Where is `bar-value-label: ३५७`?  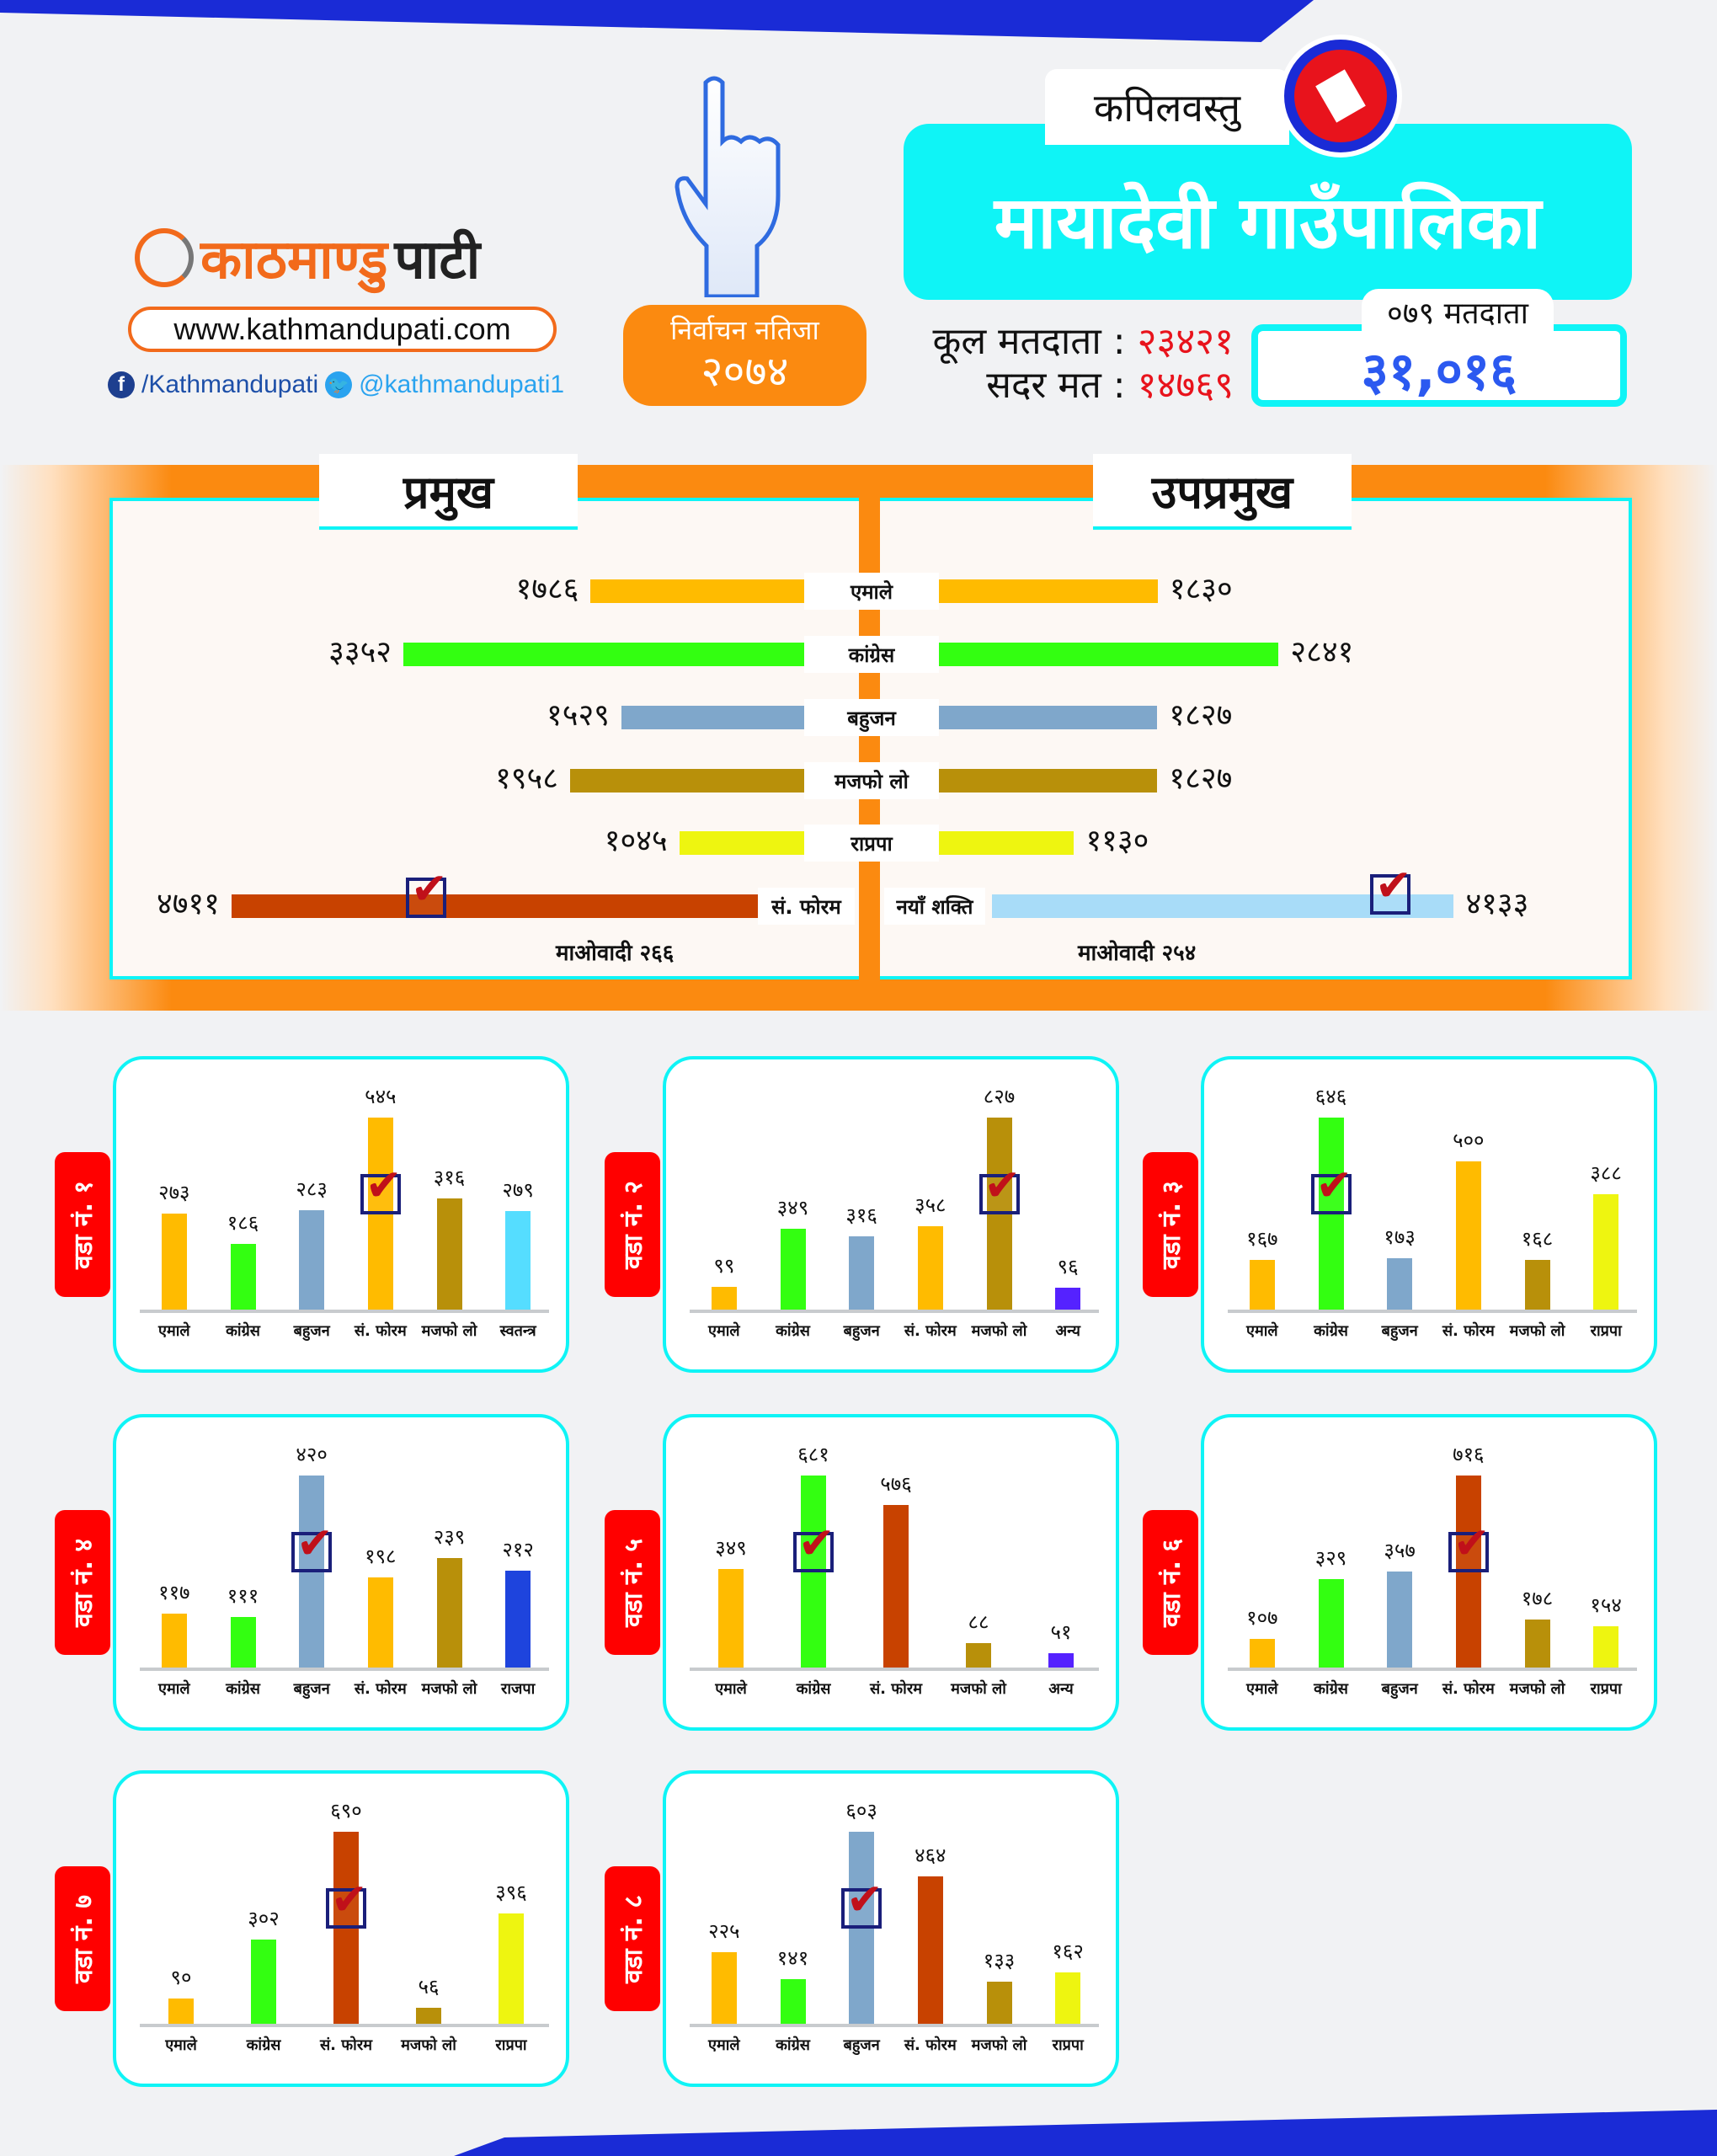
bar-value-label: ३५७ is located at coordinates (1400, 1551).